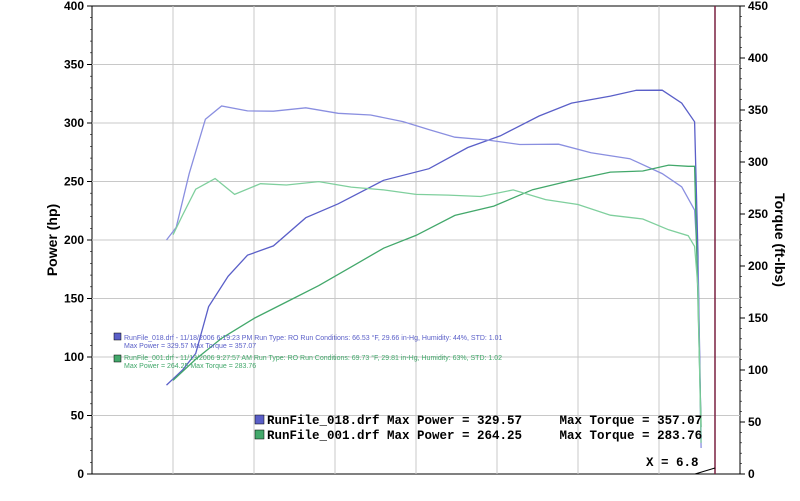 The width and height of the screenshot is (800, 501). What do you see at coordinates (755, 422) in the screenshot?
I see `right-tick-label: 50` at bounding box center [755, 422].